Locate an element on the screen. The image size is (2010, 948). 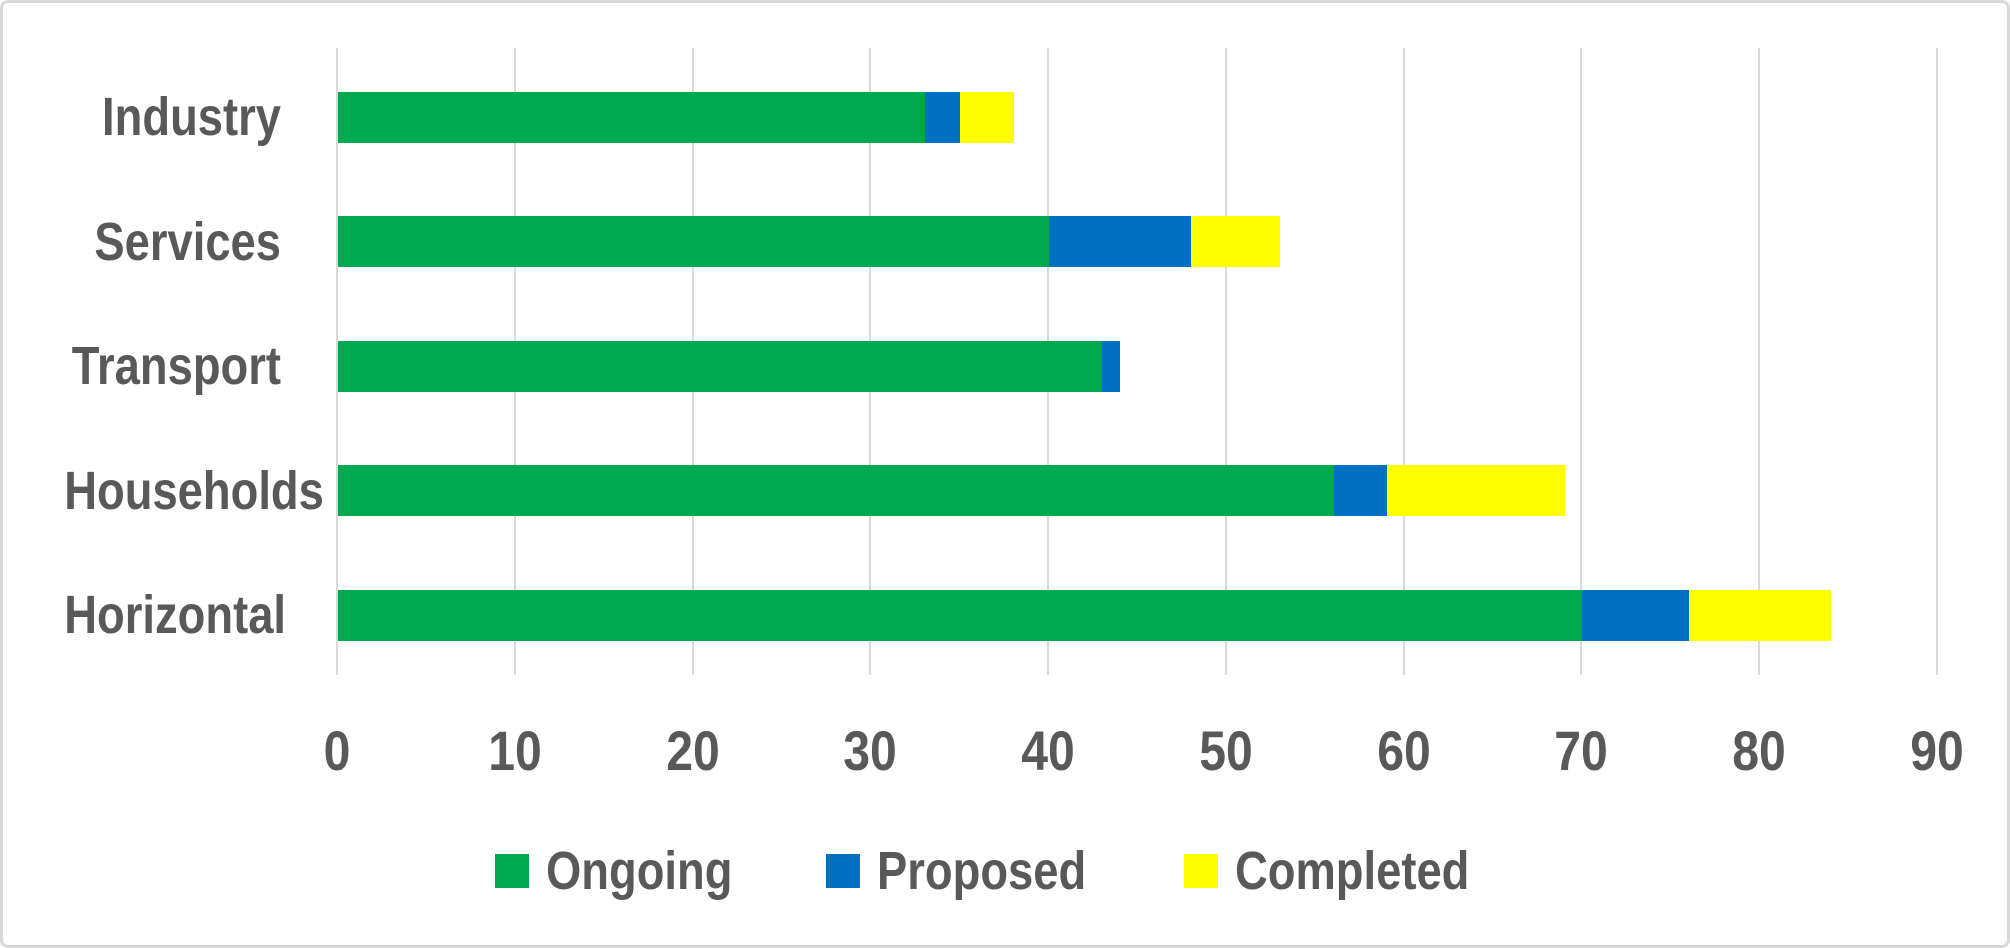
x-axis-tick-label-20: 20 is located at coordinates (692, 750).